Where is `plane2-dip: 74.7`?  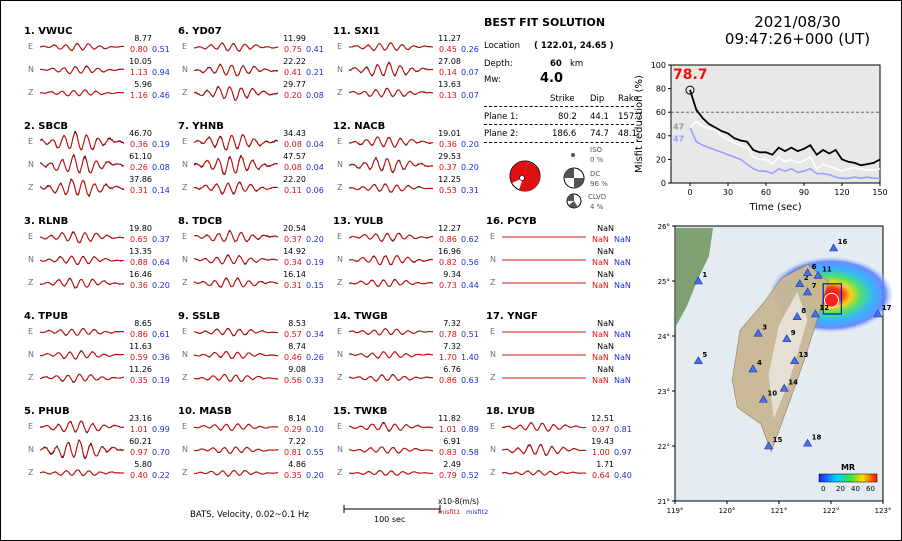 plane2-dip: 74.7 is located at coordinates (599, 134).